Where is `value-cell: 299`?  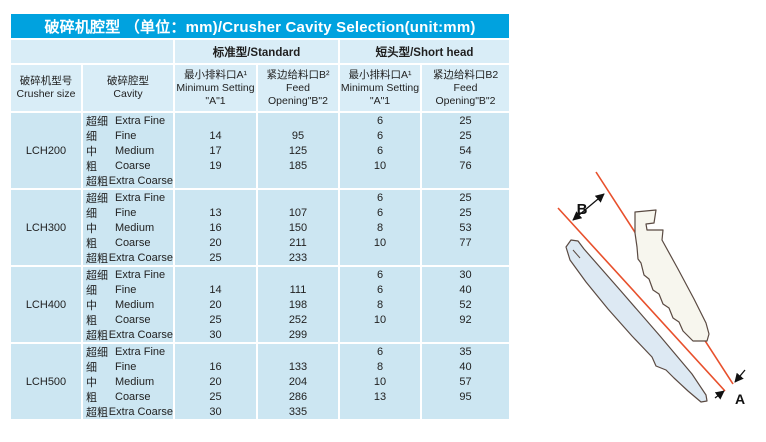 value-cell: 299 is located at coordinates (298, 334).